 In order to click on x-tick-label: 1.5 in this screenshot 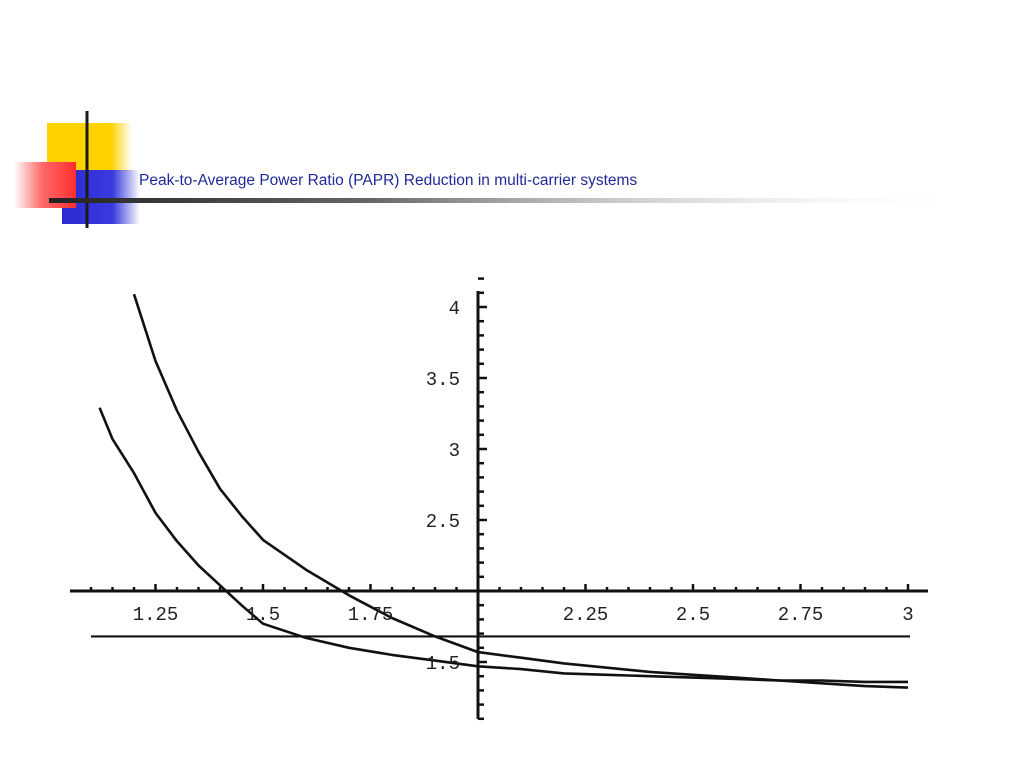, I will do `click(263, 615)`.